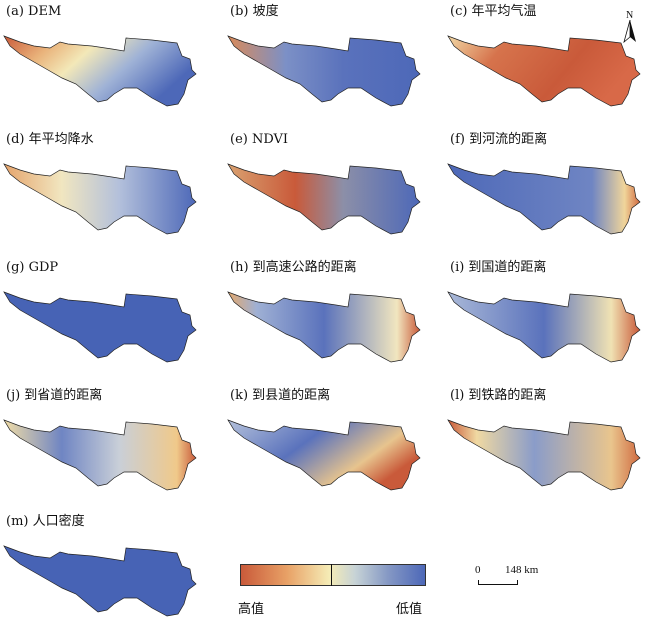  What do you see at coordinates (45, 521) in the screenshot?
I see `panel-label: (m) 人口密度` at bounding box center [45, 521].